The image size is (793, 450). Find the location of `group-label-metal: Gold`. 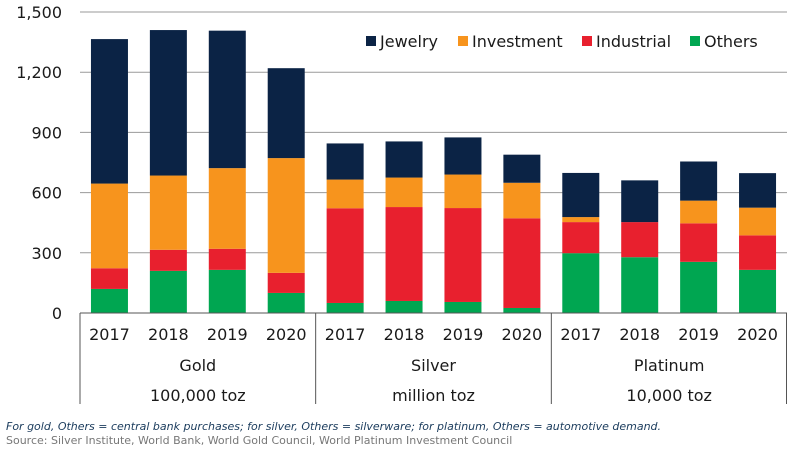

group-label-metal: Gold is located at coordinates (197, 365).